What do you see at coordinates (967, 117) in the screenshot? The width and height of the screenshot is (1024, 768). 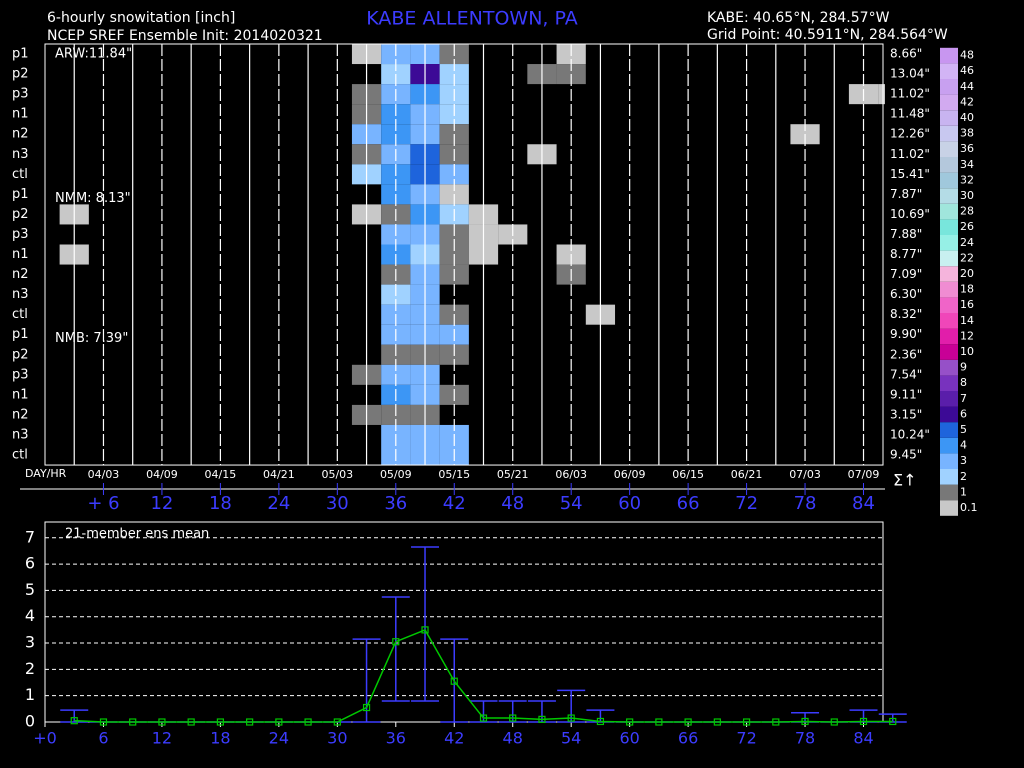 I see `colorbar-label: 40` at bounding box center [967, 117].